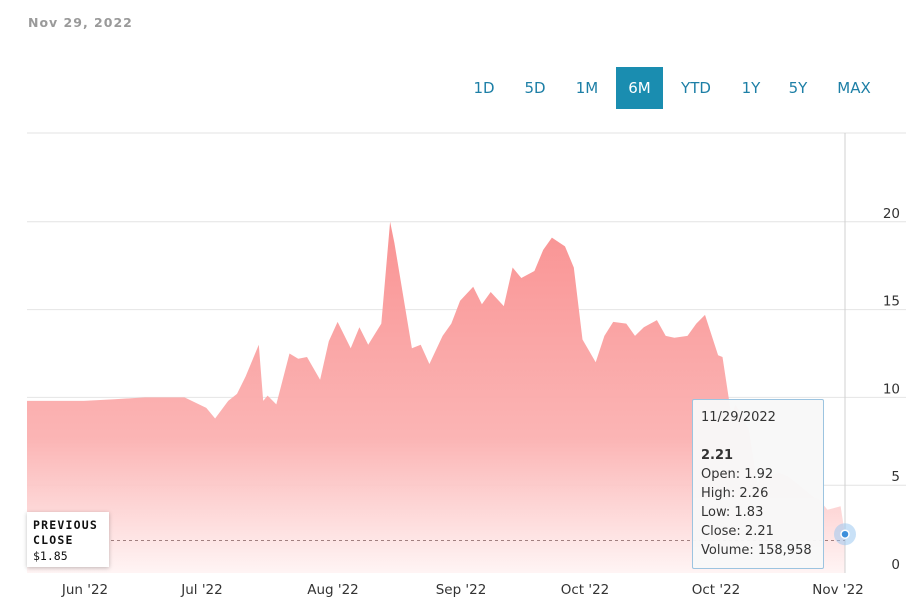  I want to click on range-tab-1m: 1M, so click(587, 88).